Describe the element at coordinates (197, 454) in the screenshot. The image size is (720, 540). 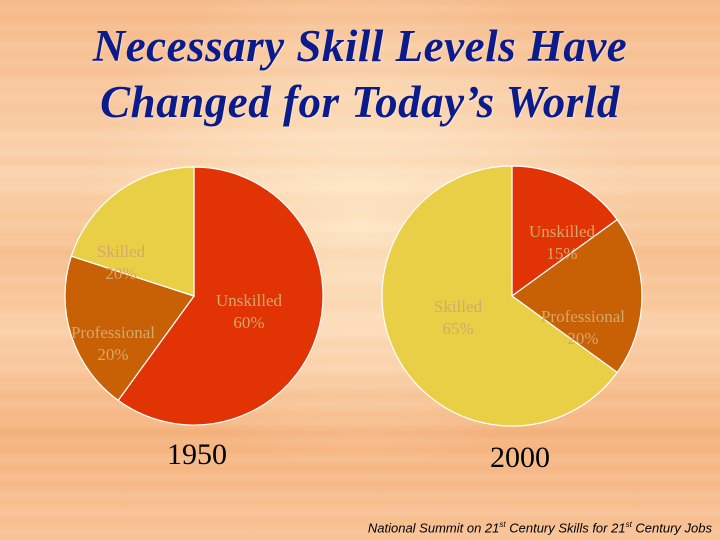
I see `year-label: 1950` at that location.